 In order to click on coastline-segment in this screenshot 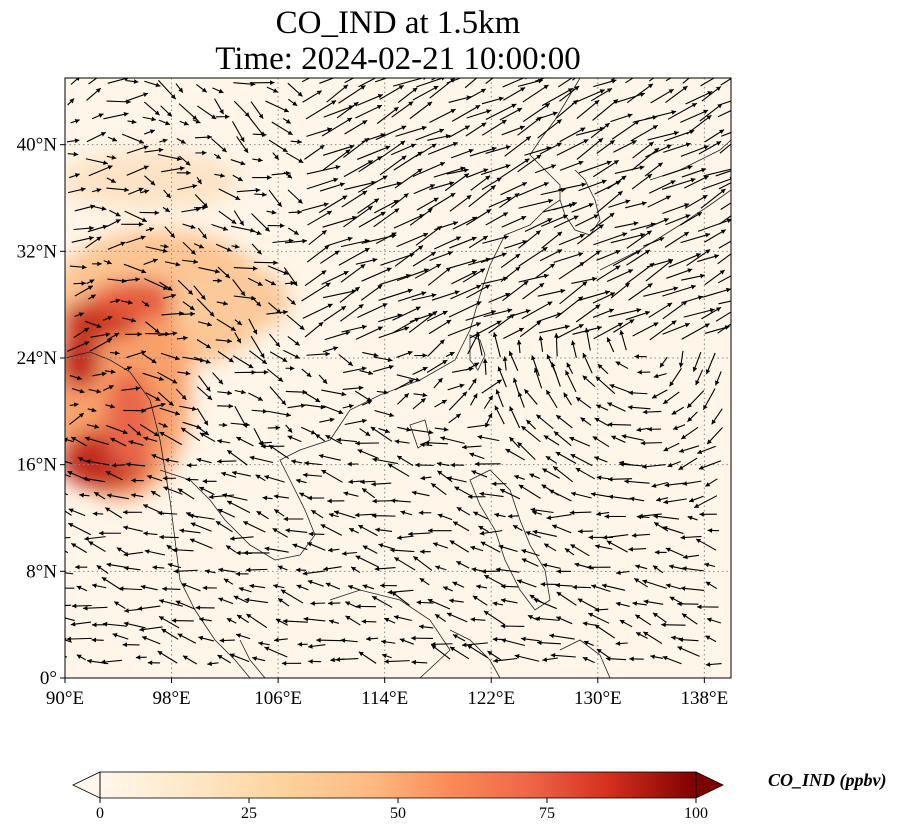, I will do `click(585, 658)`.